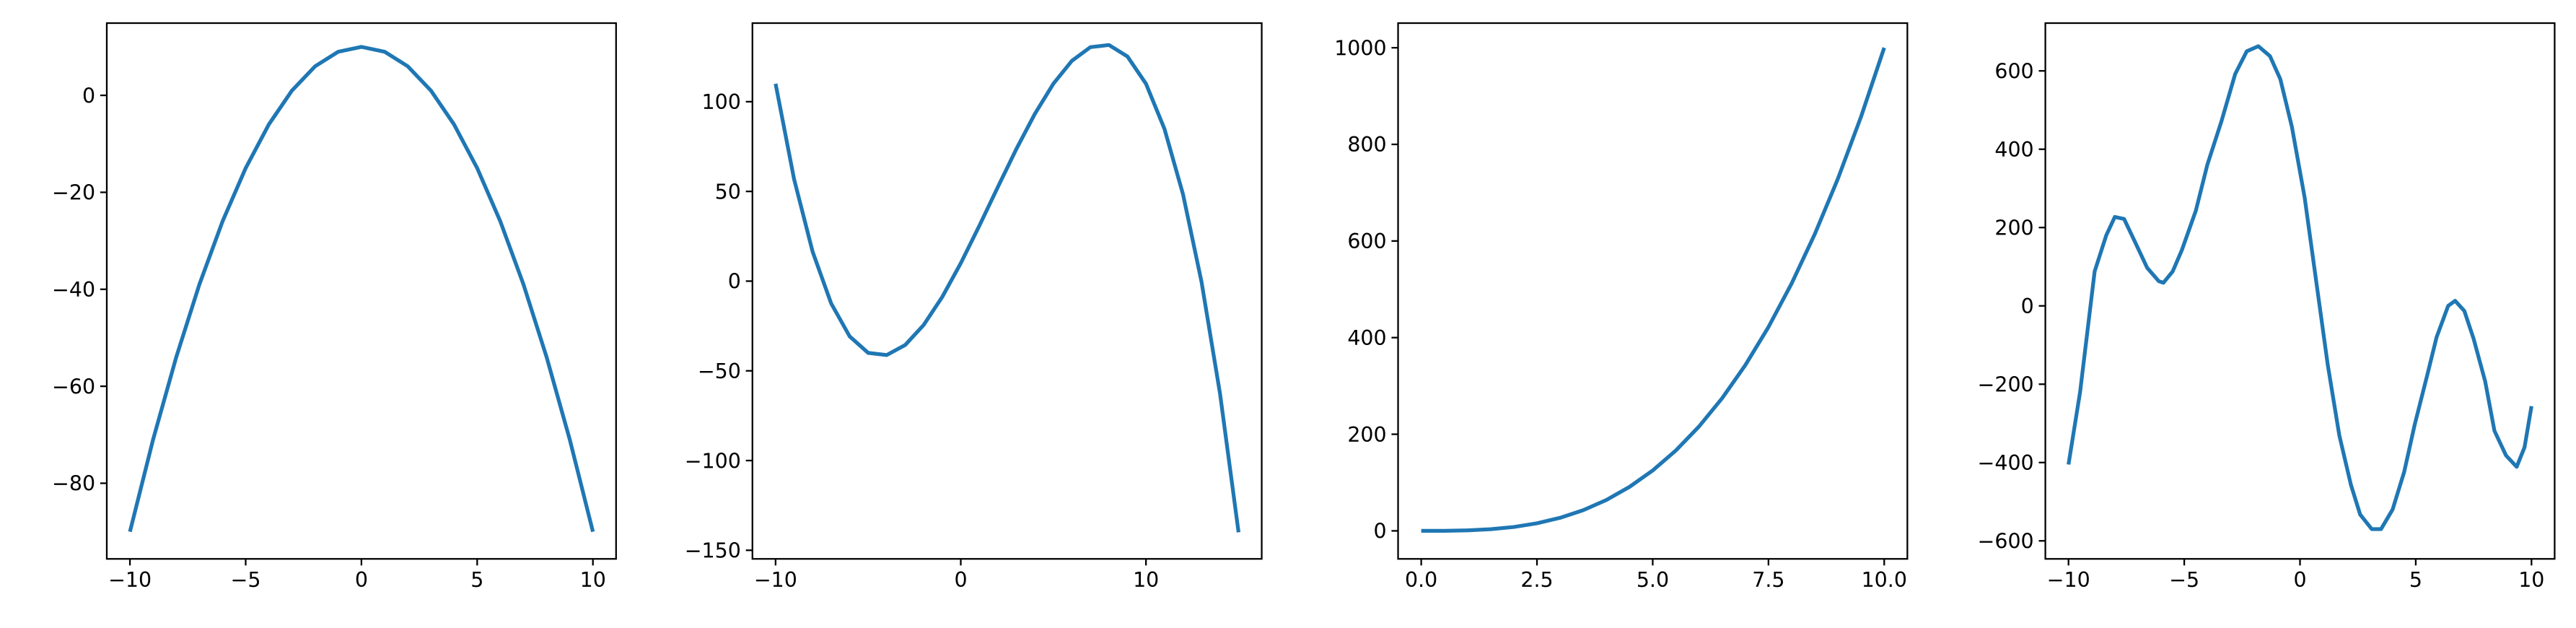  Describe the element at coordinates (1884, 580) in the screenshot. I see `x-tick-label: 10.0` at that location.